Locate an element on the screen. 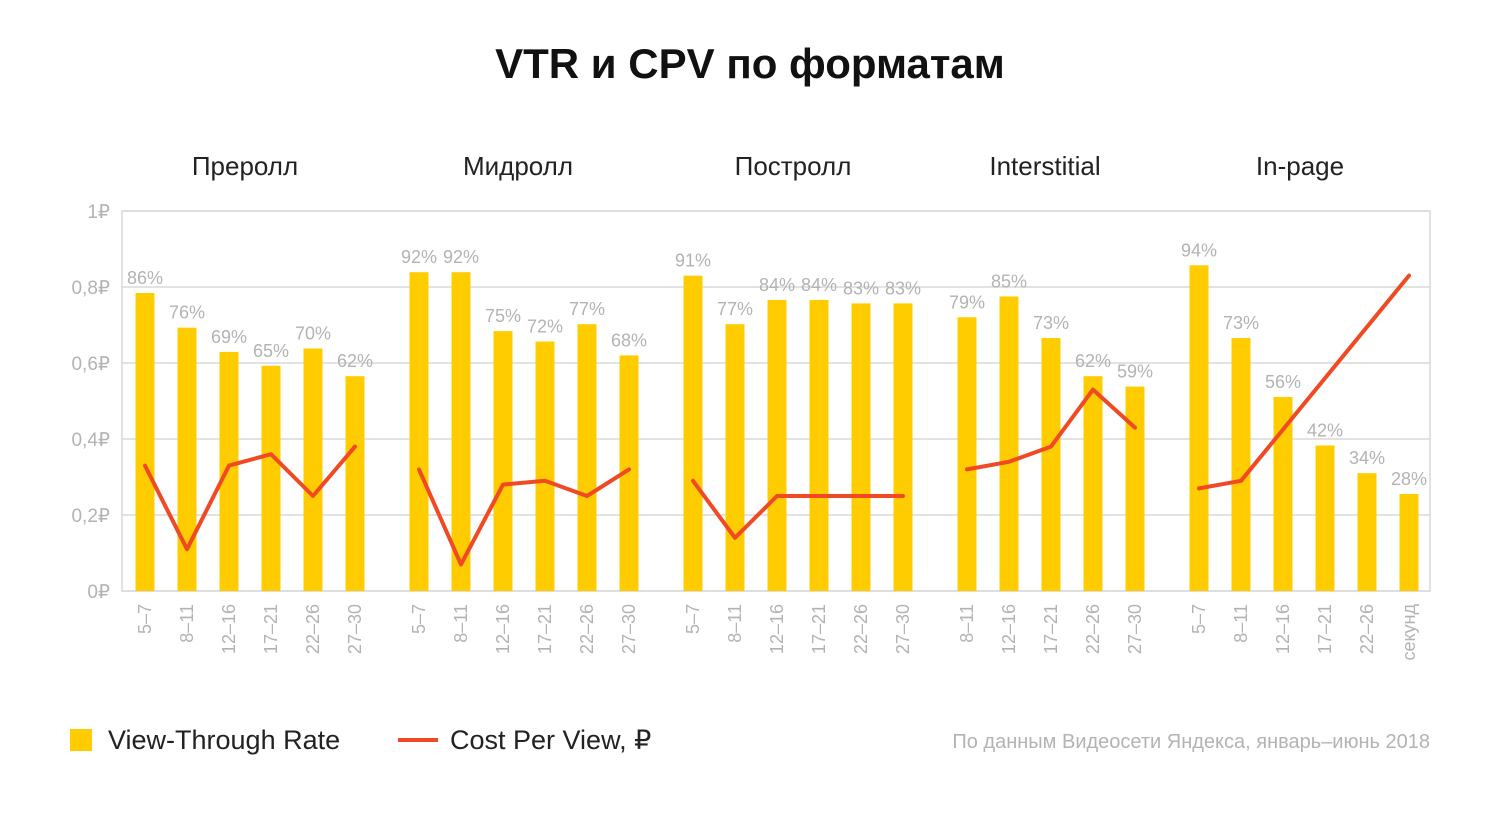  y-tick-label: 0,4₽ is located at coordinates (90, 440).